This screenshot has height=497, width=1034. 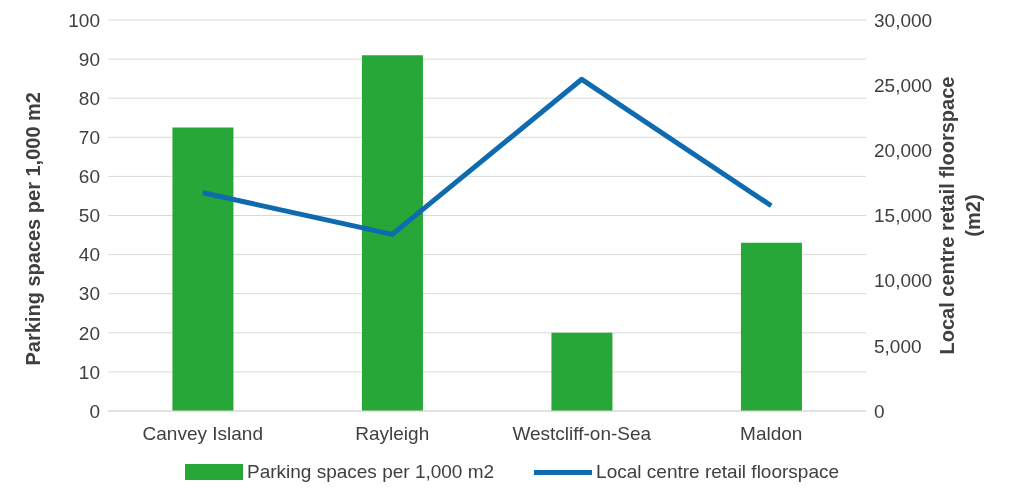 What do you see at coordinates (89, 59) in the screenshot?
I see `y-tick-label: 90` at bounding box center [89, 59].